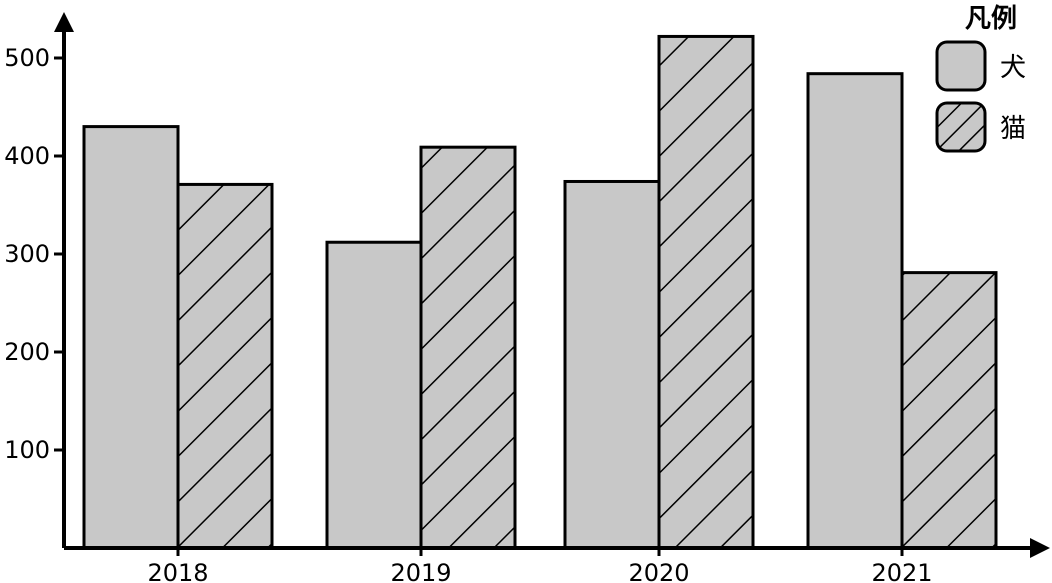 This screenshot has width=1052, height=583. Describe the element at coordinates (27, 450) in the screenshot. I see `y-tick-label: 100` at that location.